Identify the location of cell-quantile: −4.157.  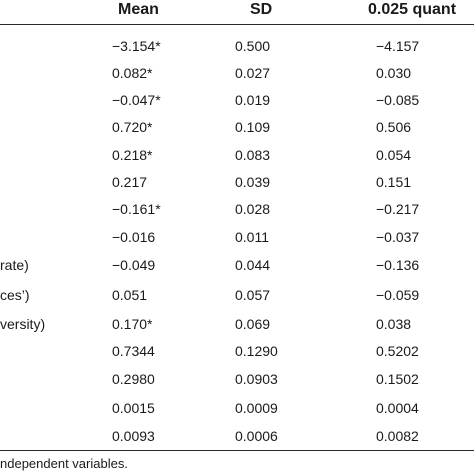
(398, 46).